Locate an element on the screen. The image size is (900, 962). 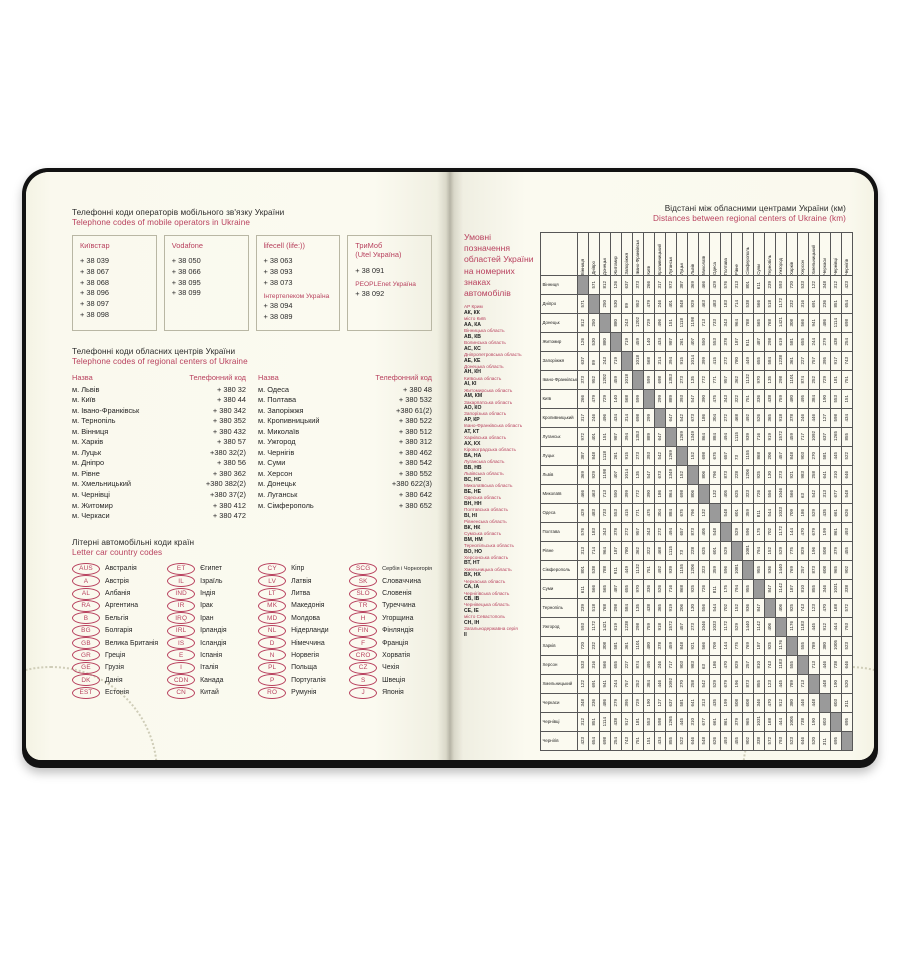
matrix-cell: 601 is located at coordinates (715, 551).